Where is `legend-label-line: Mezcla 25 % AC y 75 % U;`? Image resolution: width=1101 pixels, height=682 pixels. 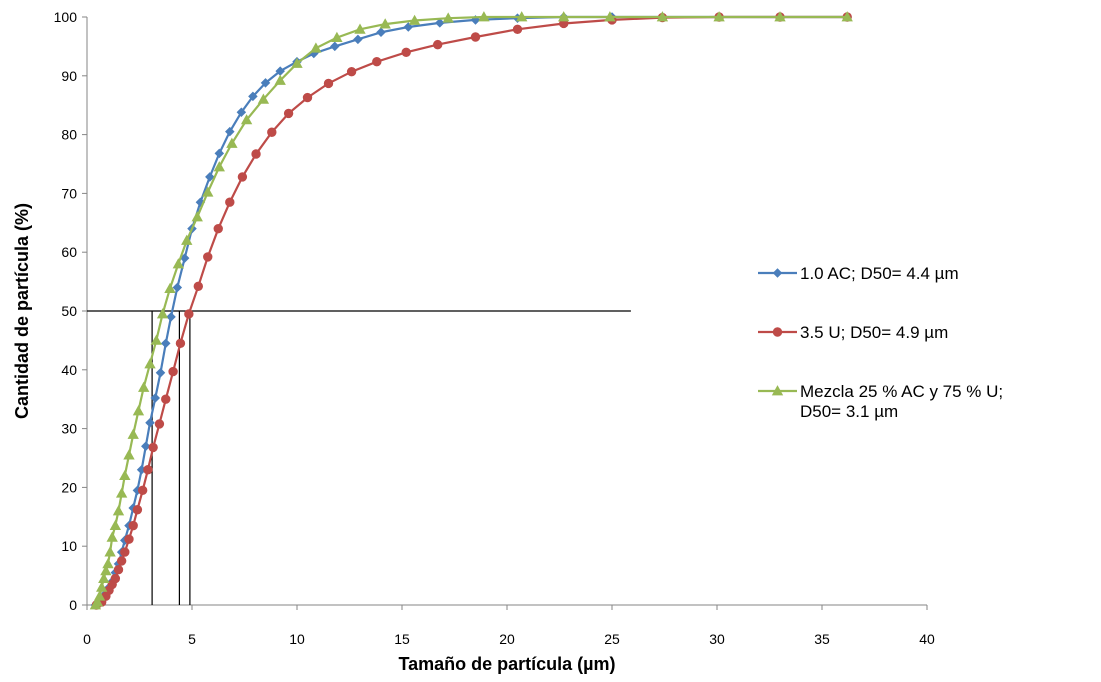 legend-label-line: Mezcla 25 % AC y 75 % U; is located at coordinates (901, 391).